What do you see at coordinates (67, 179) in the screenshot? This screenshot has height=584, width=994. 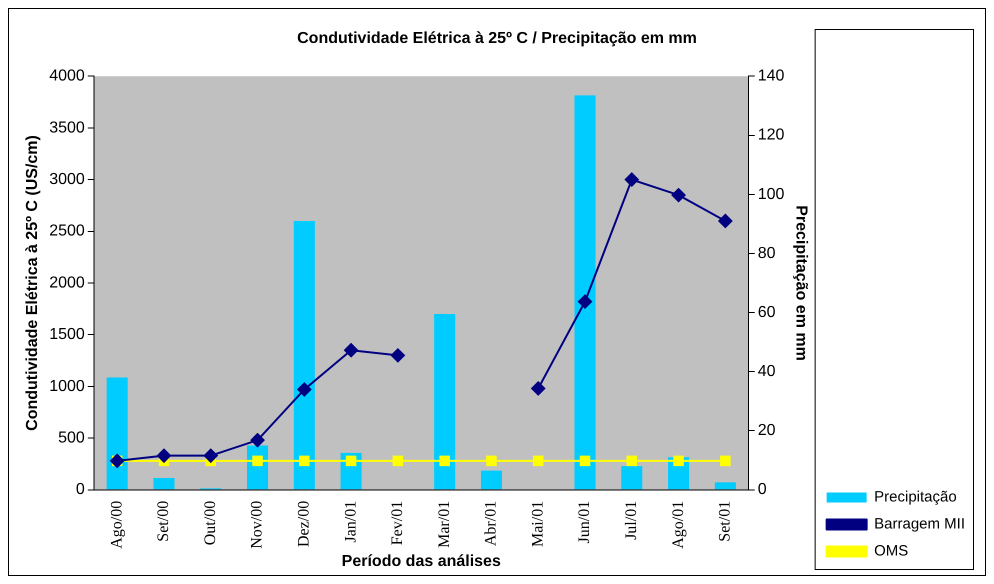 I see `y-tick-label: 3000` at bounding box center [67, 179].